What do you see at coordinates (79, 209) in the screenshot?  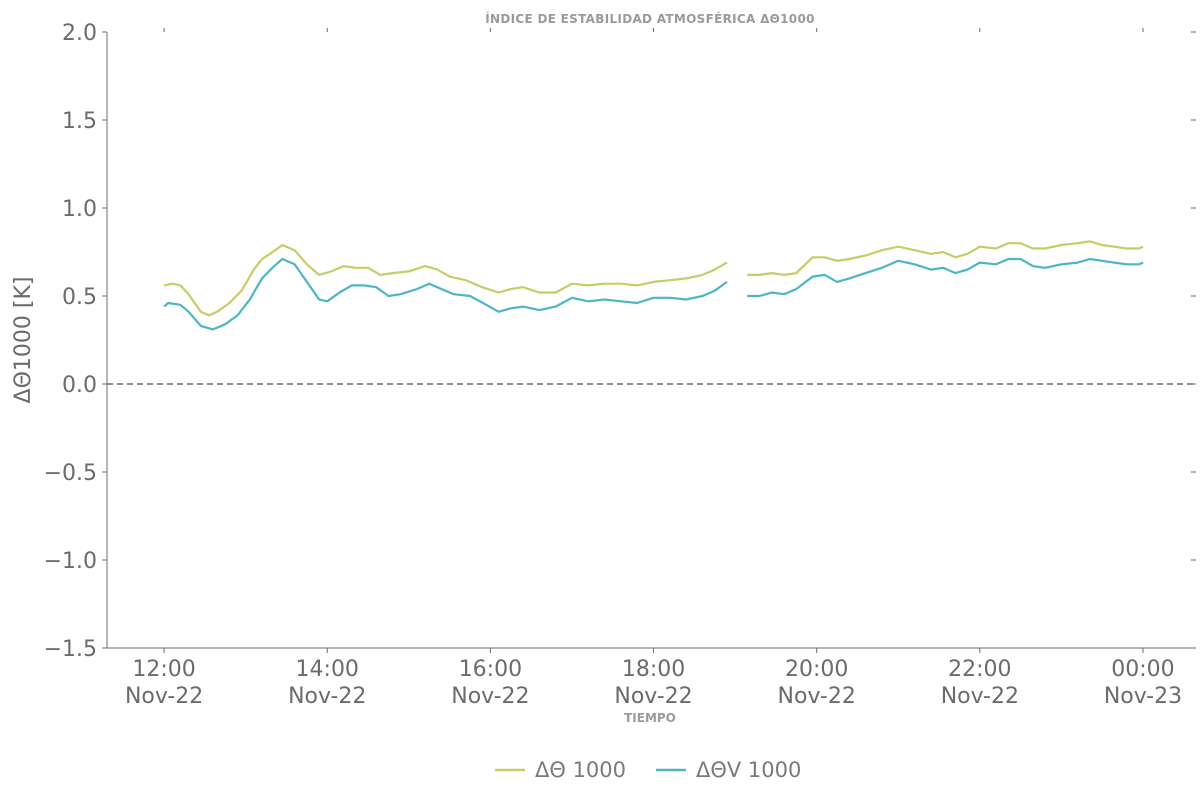 I see `y-tick-label: 1.0` at bounding box center [79, 209].